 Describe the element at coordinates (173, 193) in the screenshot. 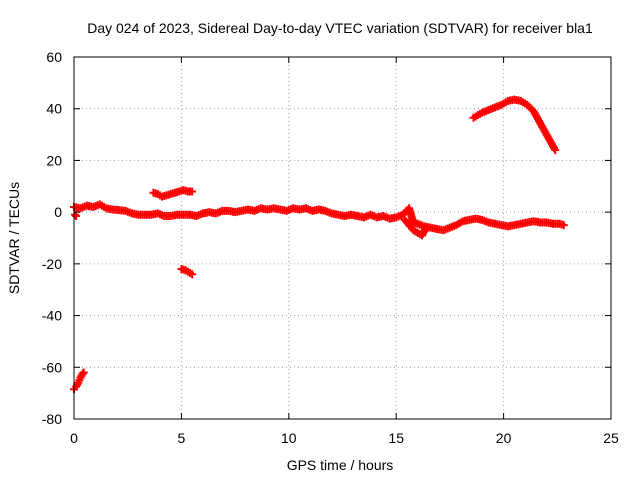

I see `series-hump-near-4h` at that location.